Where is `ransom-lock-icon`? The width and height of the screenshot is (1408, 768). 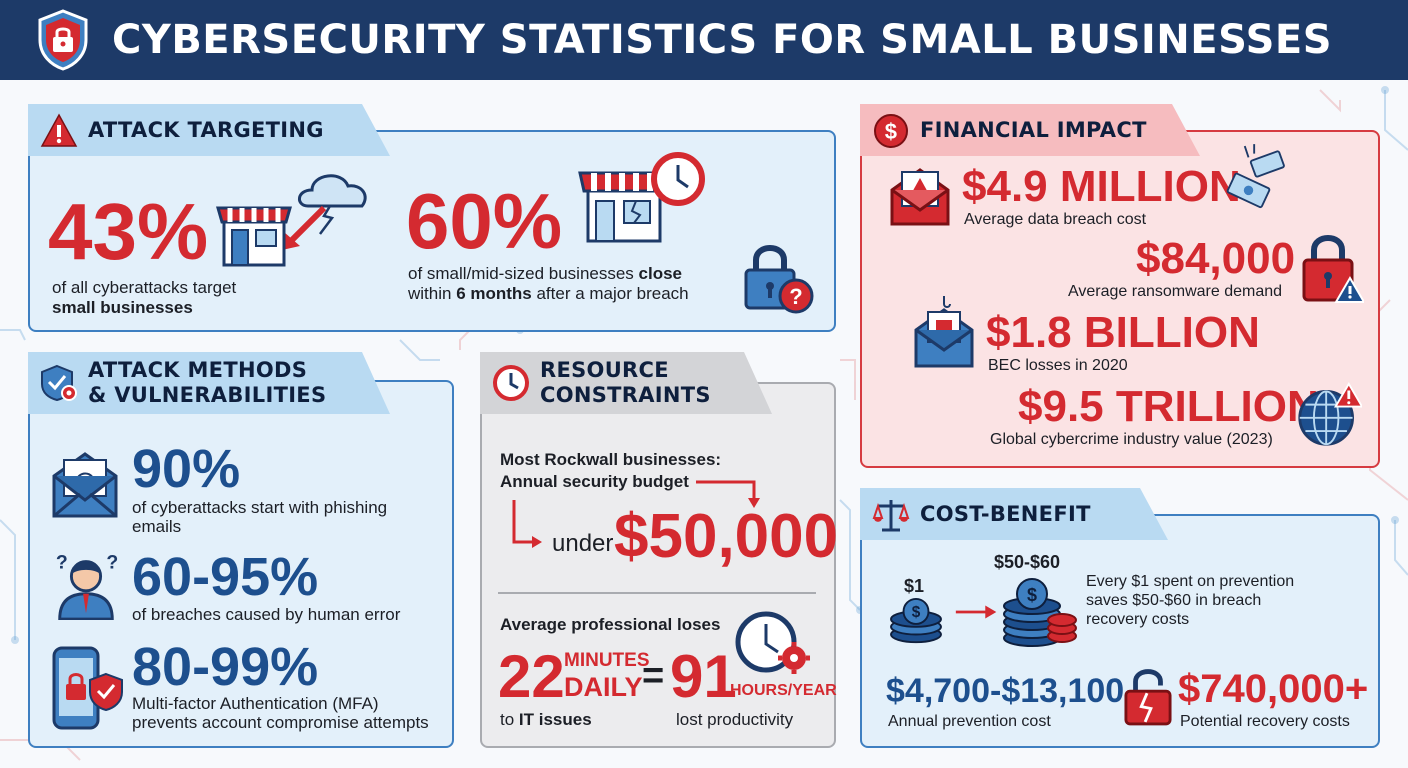
ransom-lock-icon is located at coordinates (1333, 269).